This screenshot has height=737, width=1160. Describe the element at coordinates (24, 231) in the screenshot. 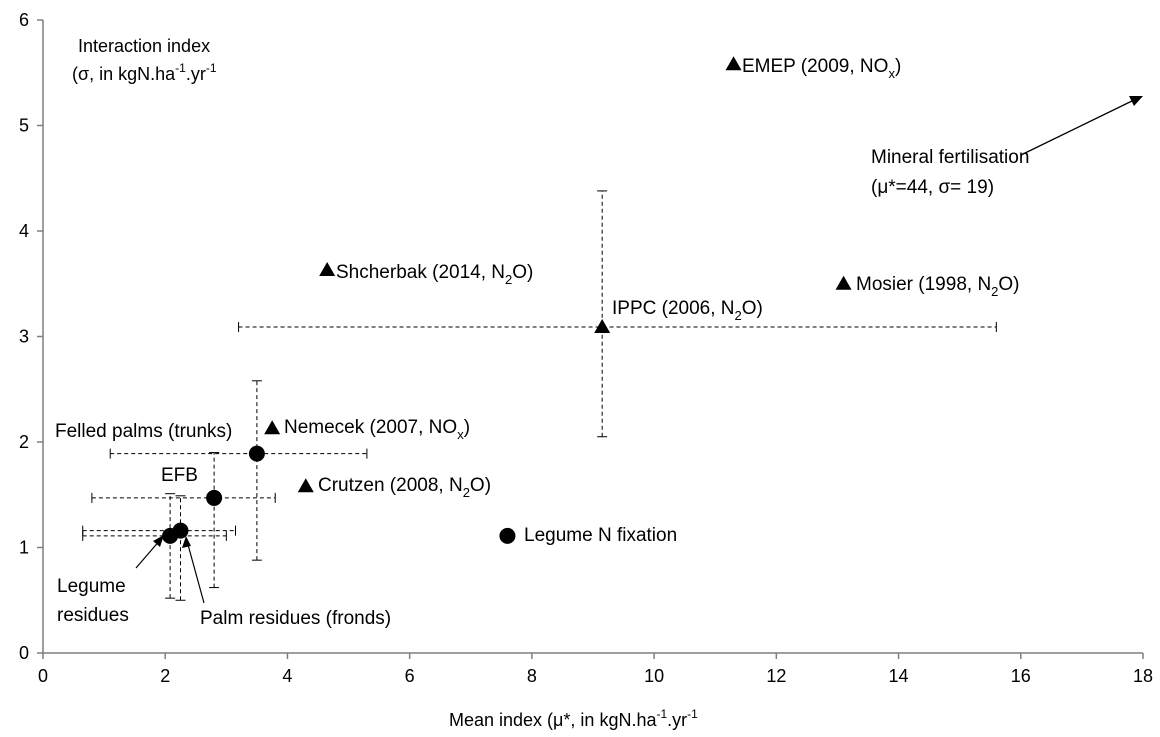

I see `y-tick-label: 4` at that location.